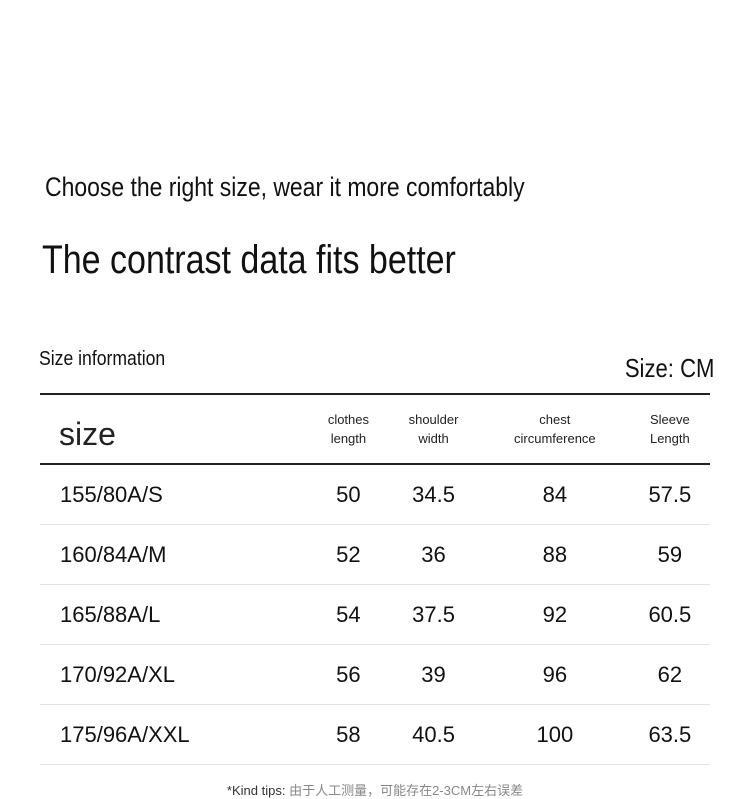 This screenshot has height=799, width=750. Describe the element at coordinates (669, 438) in the screenshot. I see `header-line: Length` at that location.